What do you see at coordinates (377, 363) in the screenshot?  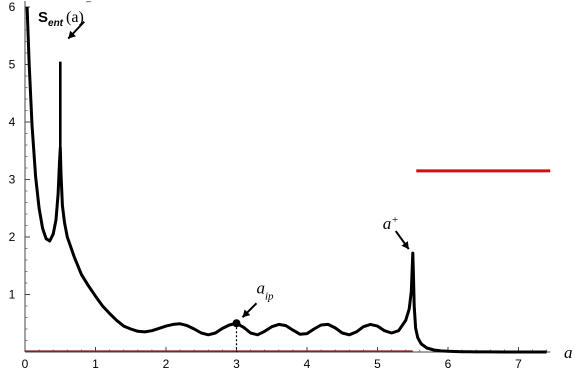 I see `x-tick-label: 5` at bounding box center [377, 363].